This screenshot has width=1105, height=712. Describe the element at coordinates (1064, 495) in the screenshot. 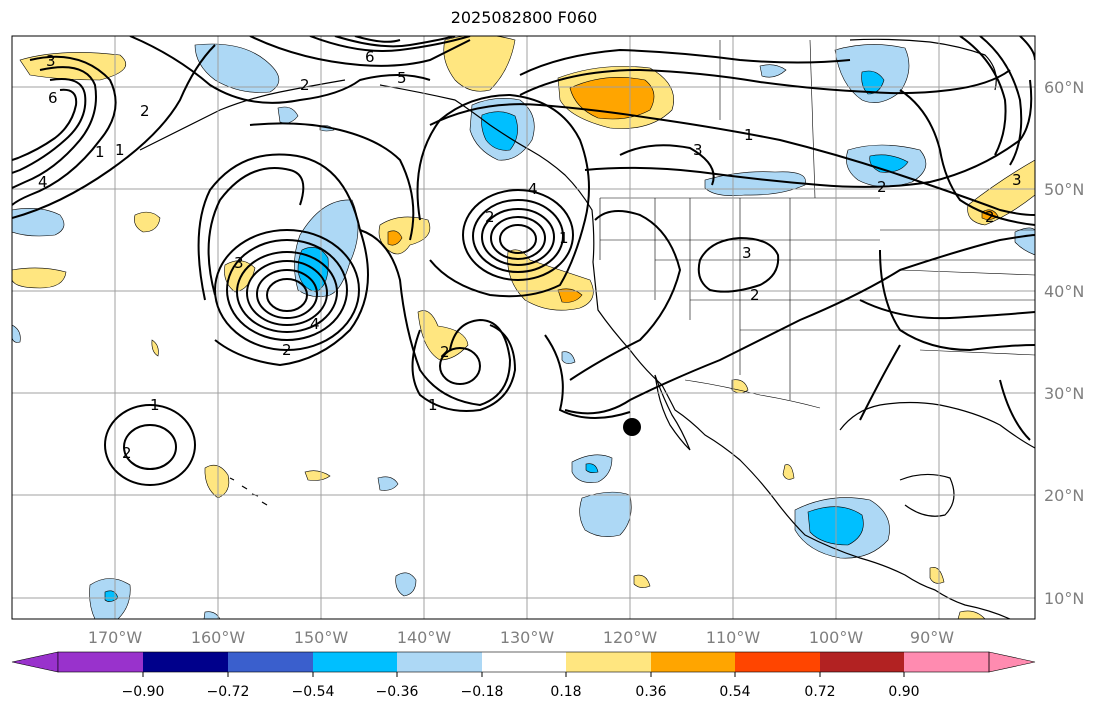

I see `lat-label: 20°N` at that location.